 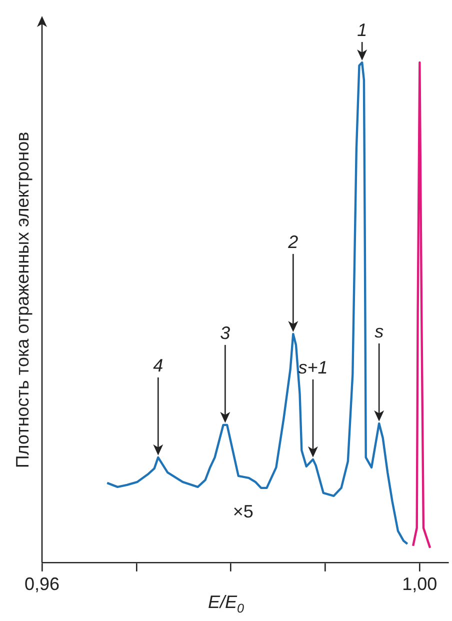 What do you see at coordinates (243, 511) in the screenshot?
I see `annotation: ×5` at bounding box center [243, 511].